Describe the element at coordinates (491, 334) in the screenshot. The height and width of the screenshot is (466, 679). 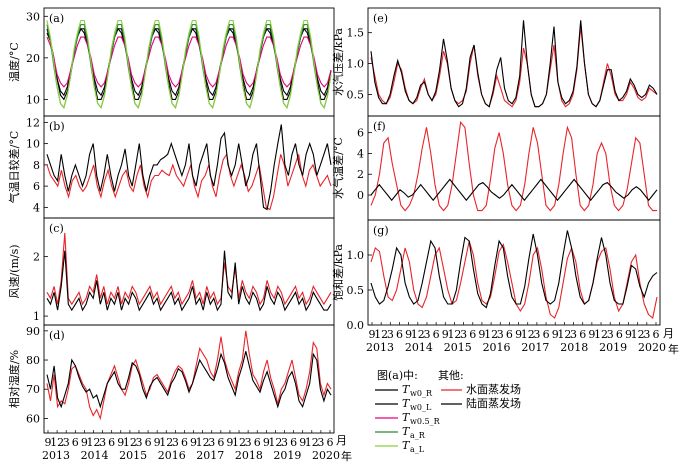
I see `xtick-label-g-13: 12` at that location.